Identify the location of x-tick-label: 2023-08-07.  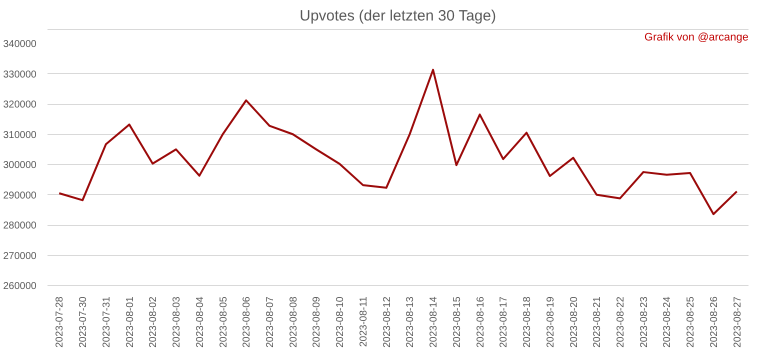
(270, 322).